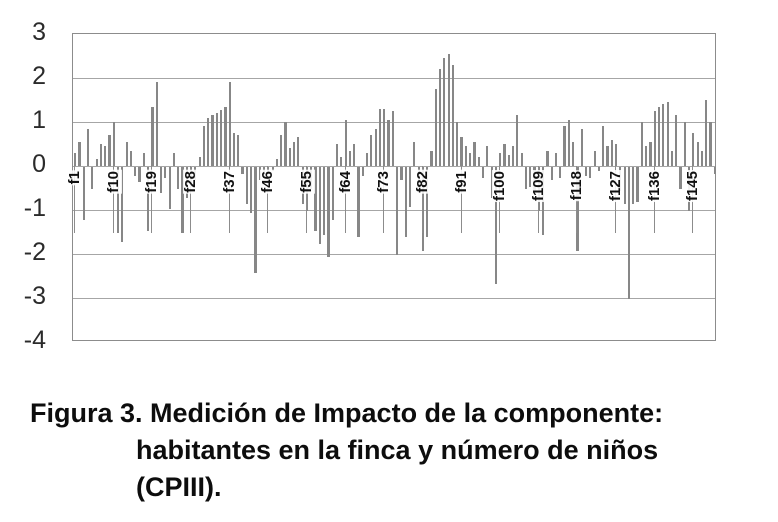  What do you see at coordinates (487, 156) in the screenshot?
I see `bar-f97` at bounding box center [487, 156].